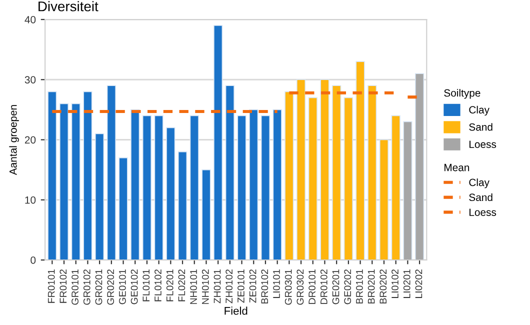 The image size is (530, 325). Describe the element at coordinates (33, 260) in the screenshot. I see `y-tick-label: 0` at that location.